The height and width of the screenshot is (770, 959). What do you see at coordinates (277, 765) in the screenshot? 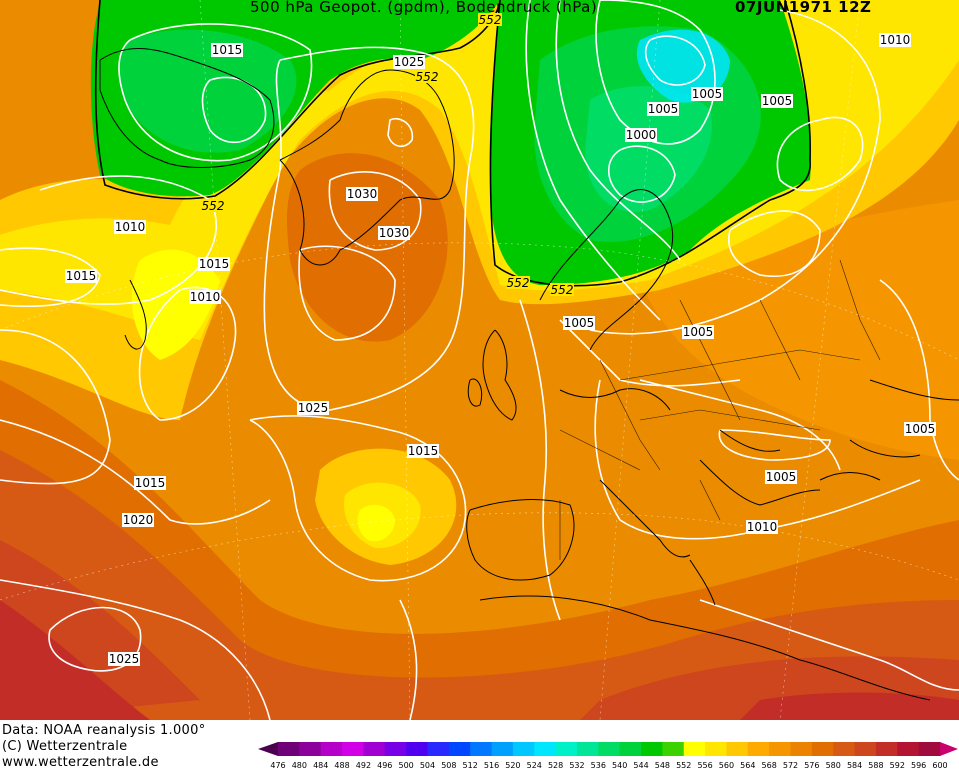
I see `legend-tick-label: 476` at bounding box center [277, 765].